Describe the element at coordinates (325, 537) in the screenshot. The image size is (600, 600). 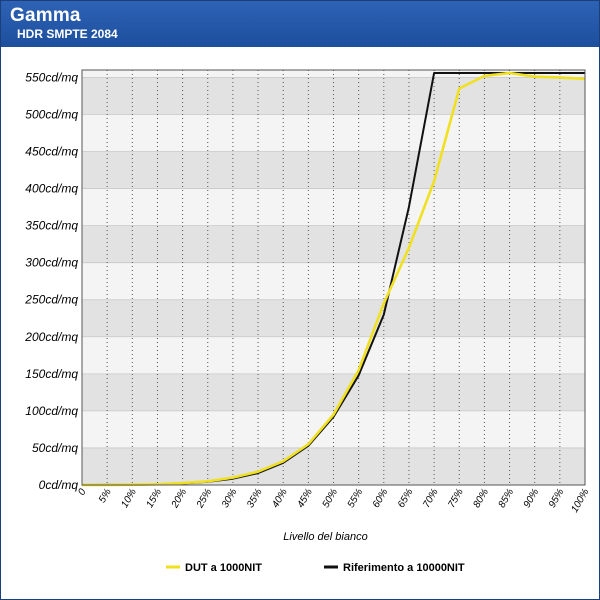
I see `x-axis-title: Livello del bianco` at that location.